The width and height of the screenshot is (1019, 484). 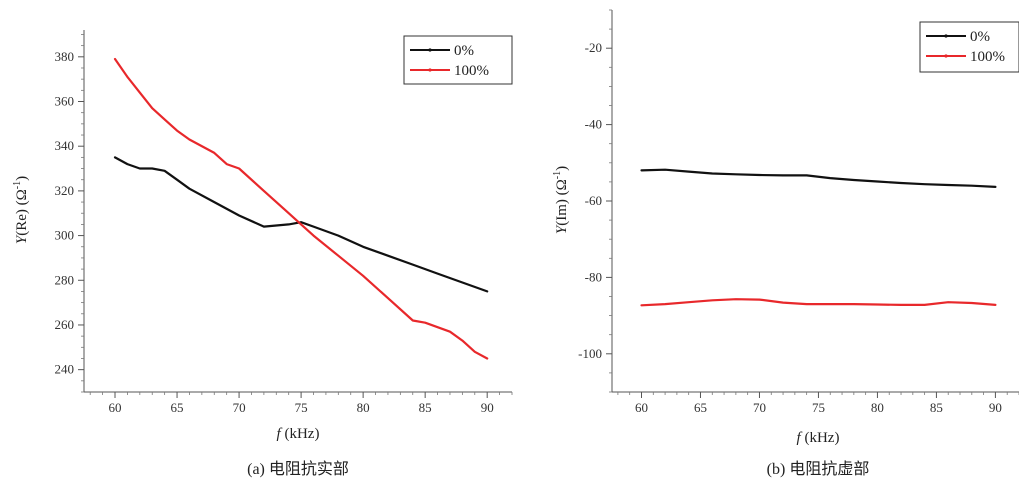 I want to click on x-tick-label-a: 80, so click(x=363, y=407).